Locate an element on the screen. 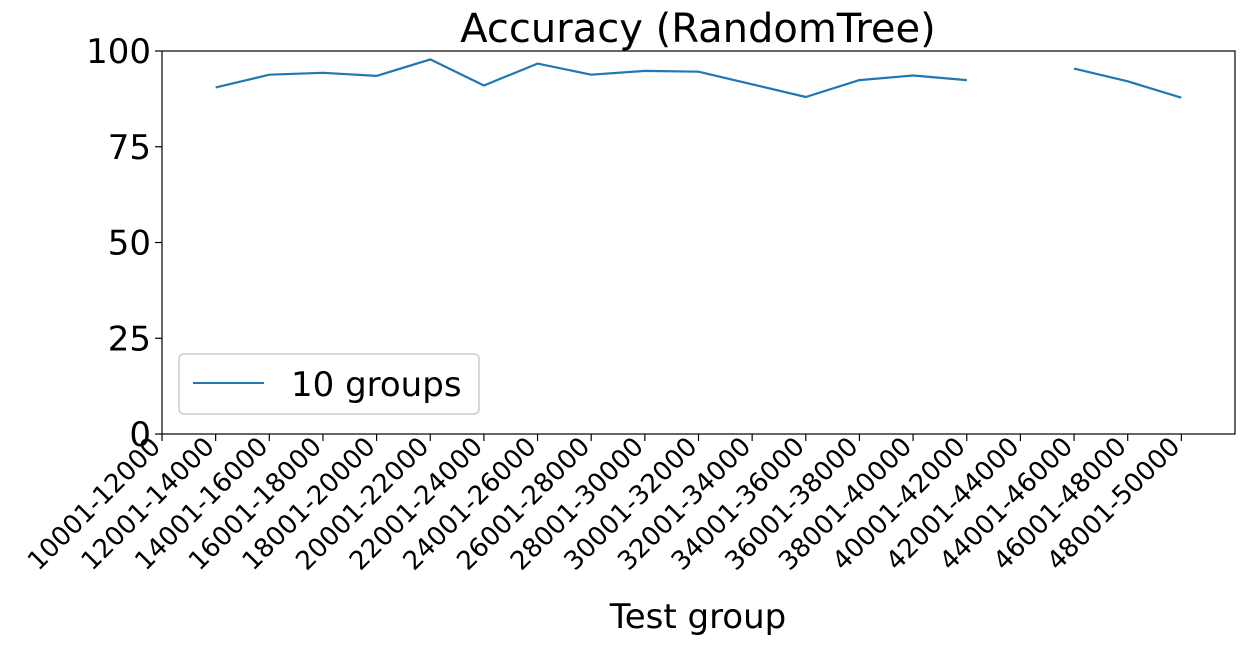 The image size is (1245, 645). x-axis-label: Test group is located at coordinates (698, 617).